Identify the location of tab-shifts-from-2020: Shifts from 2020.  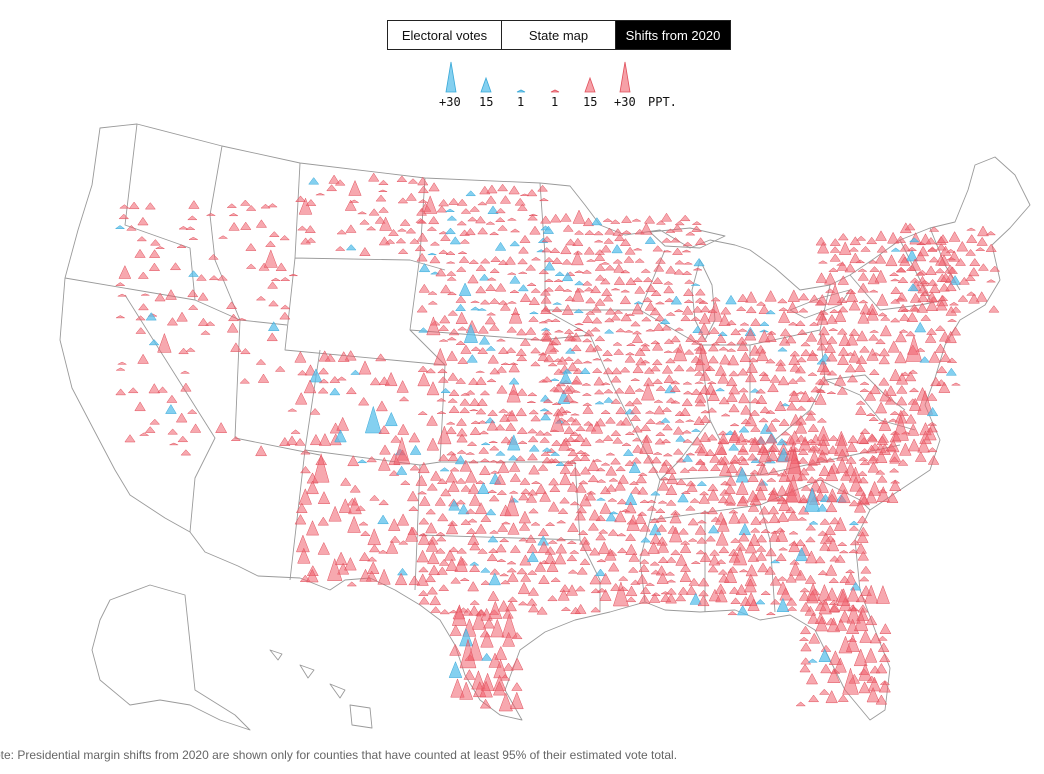
(673, 35).